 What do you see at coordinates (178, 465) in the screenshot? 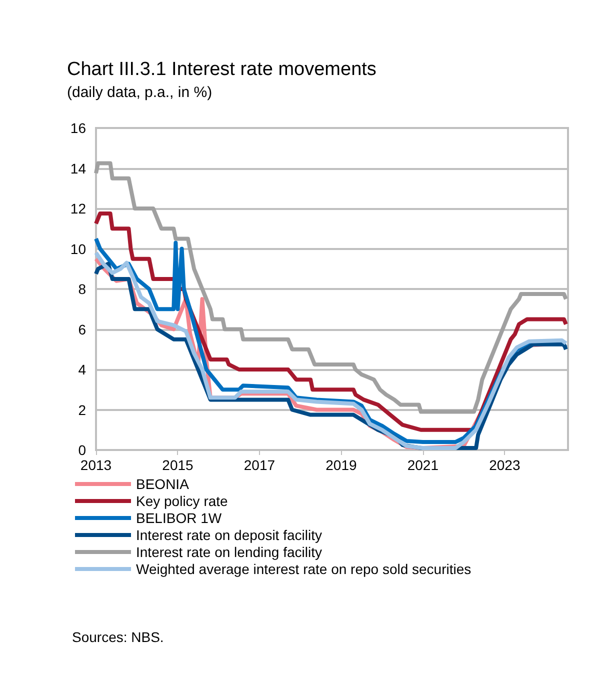
I see `x-tick-label: 2015` at bounding box center [178, 465].